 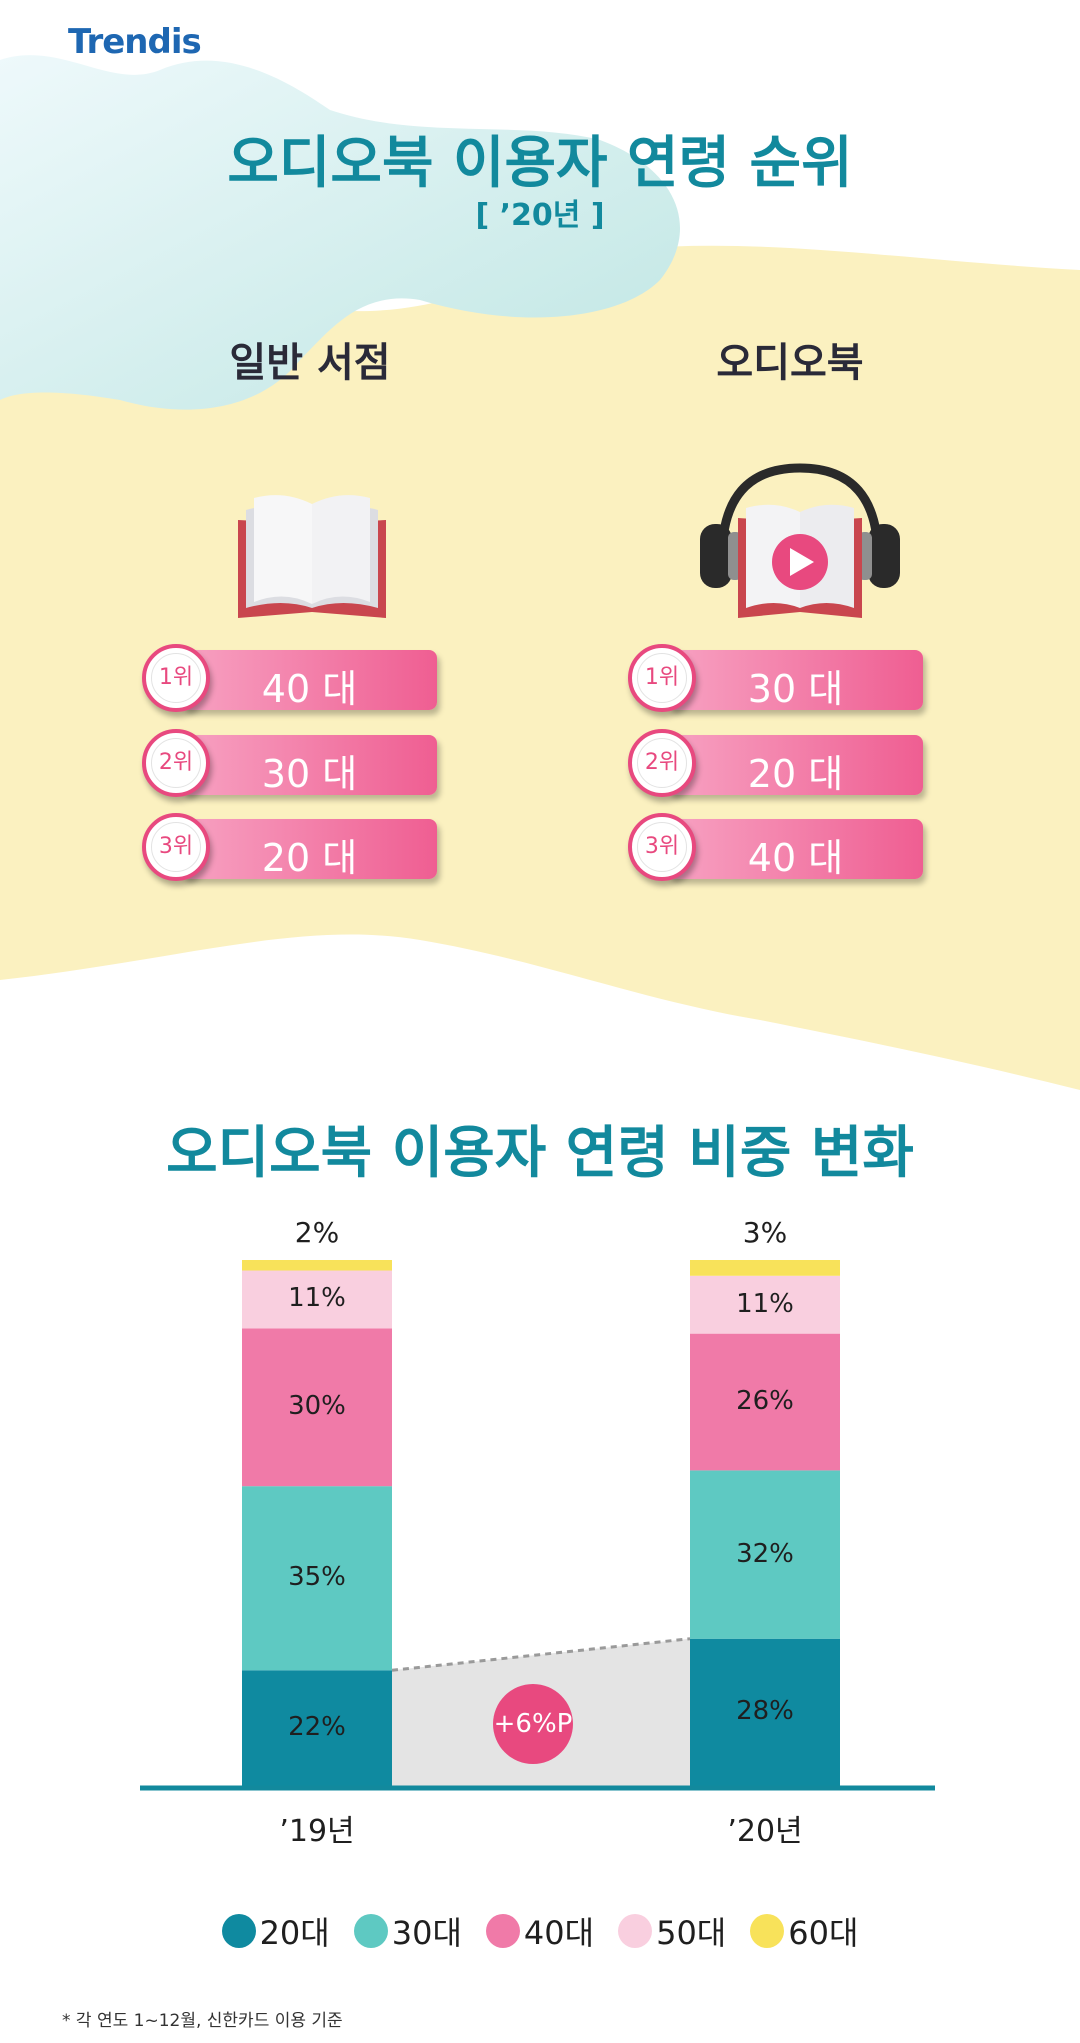 I want to click on legend-label: 20대, so click(x=294, y=1933).